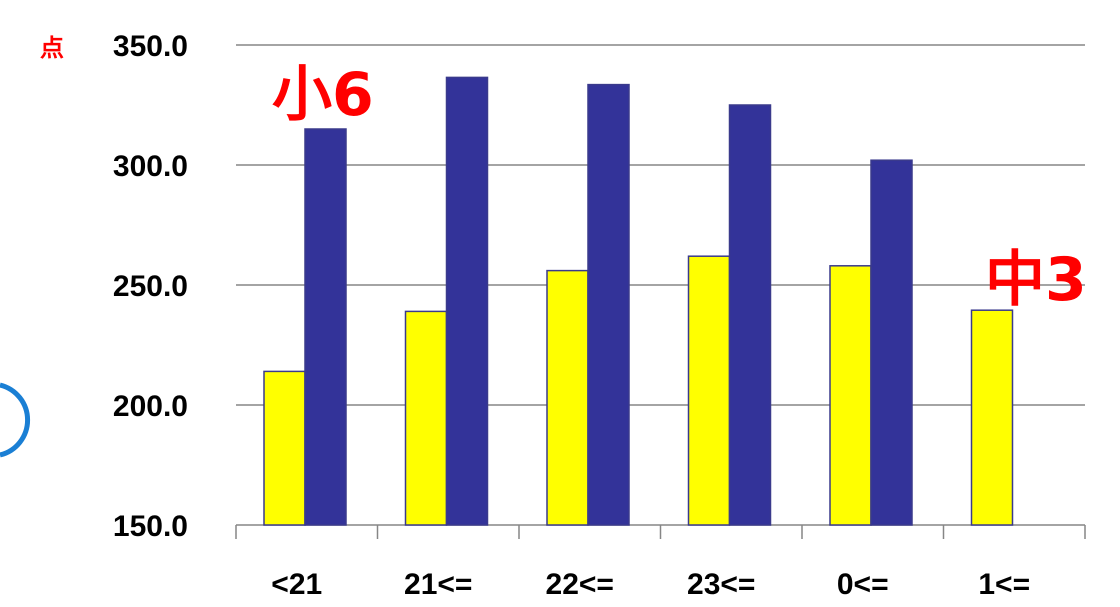  I want to click on annotation-grade9: 中3, so click(1036, 280).